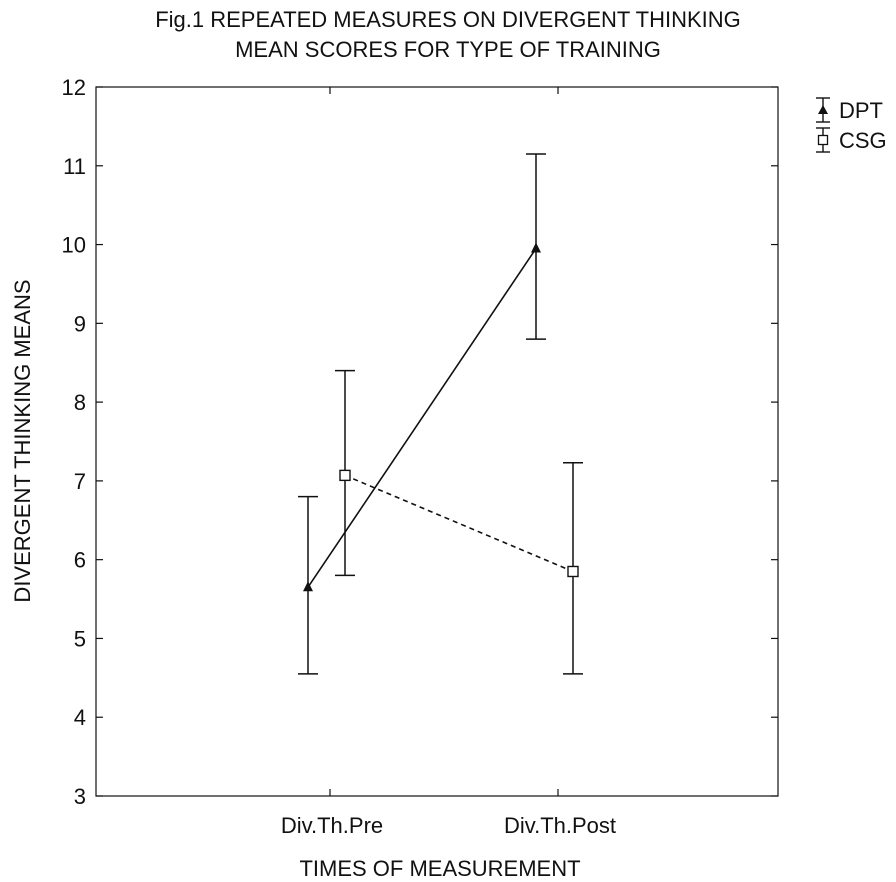  What do you see at coordinates (560, 825) in the screenshot?
I see `x-tick-label: Div.Th.Post` at bounding box center [560, 825].